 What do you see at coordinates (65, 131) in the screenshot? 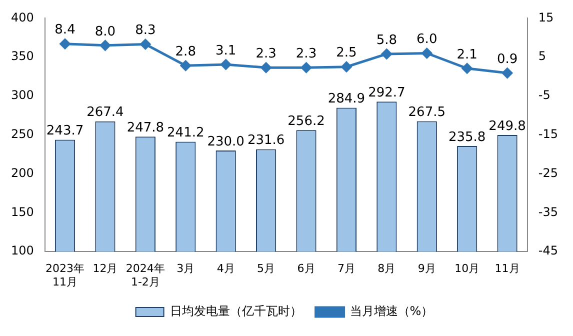
I see `data-label: 243.7` at bounding box center [65, 131].